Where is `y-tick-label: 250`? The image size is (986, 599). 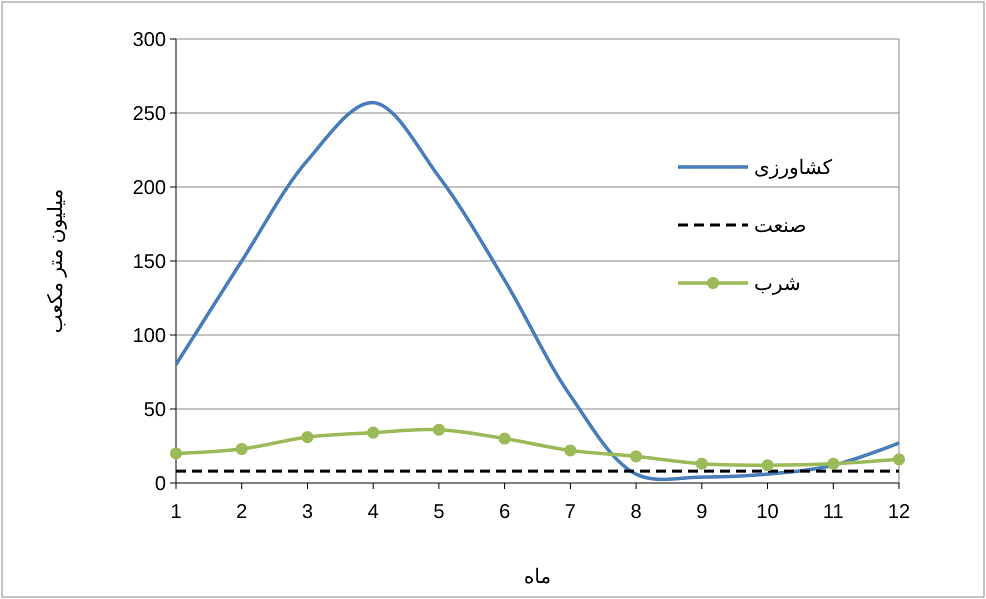
y-tick-label: 250 is located at coordinates (149, 114).